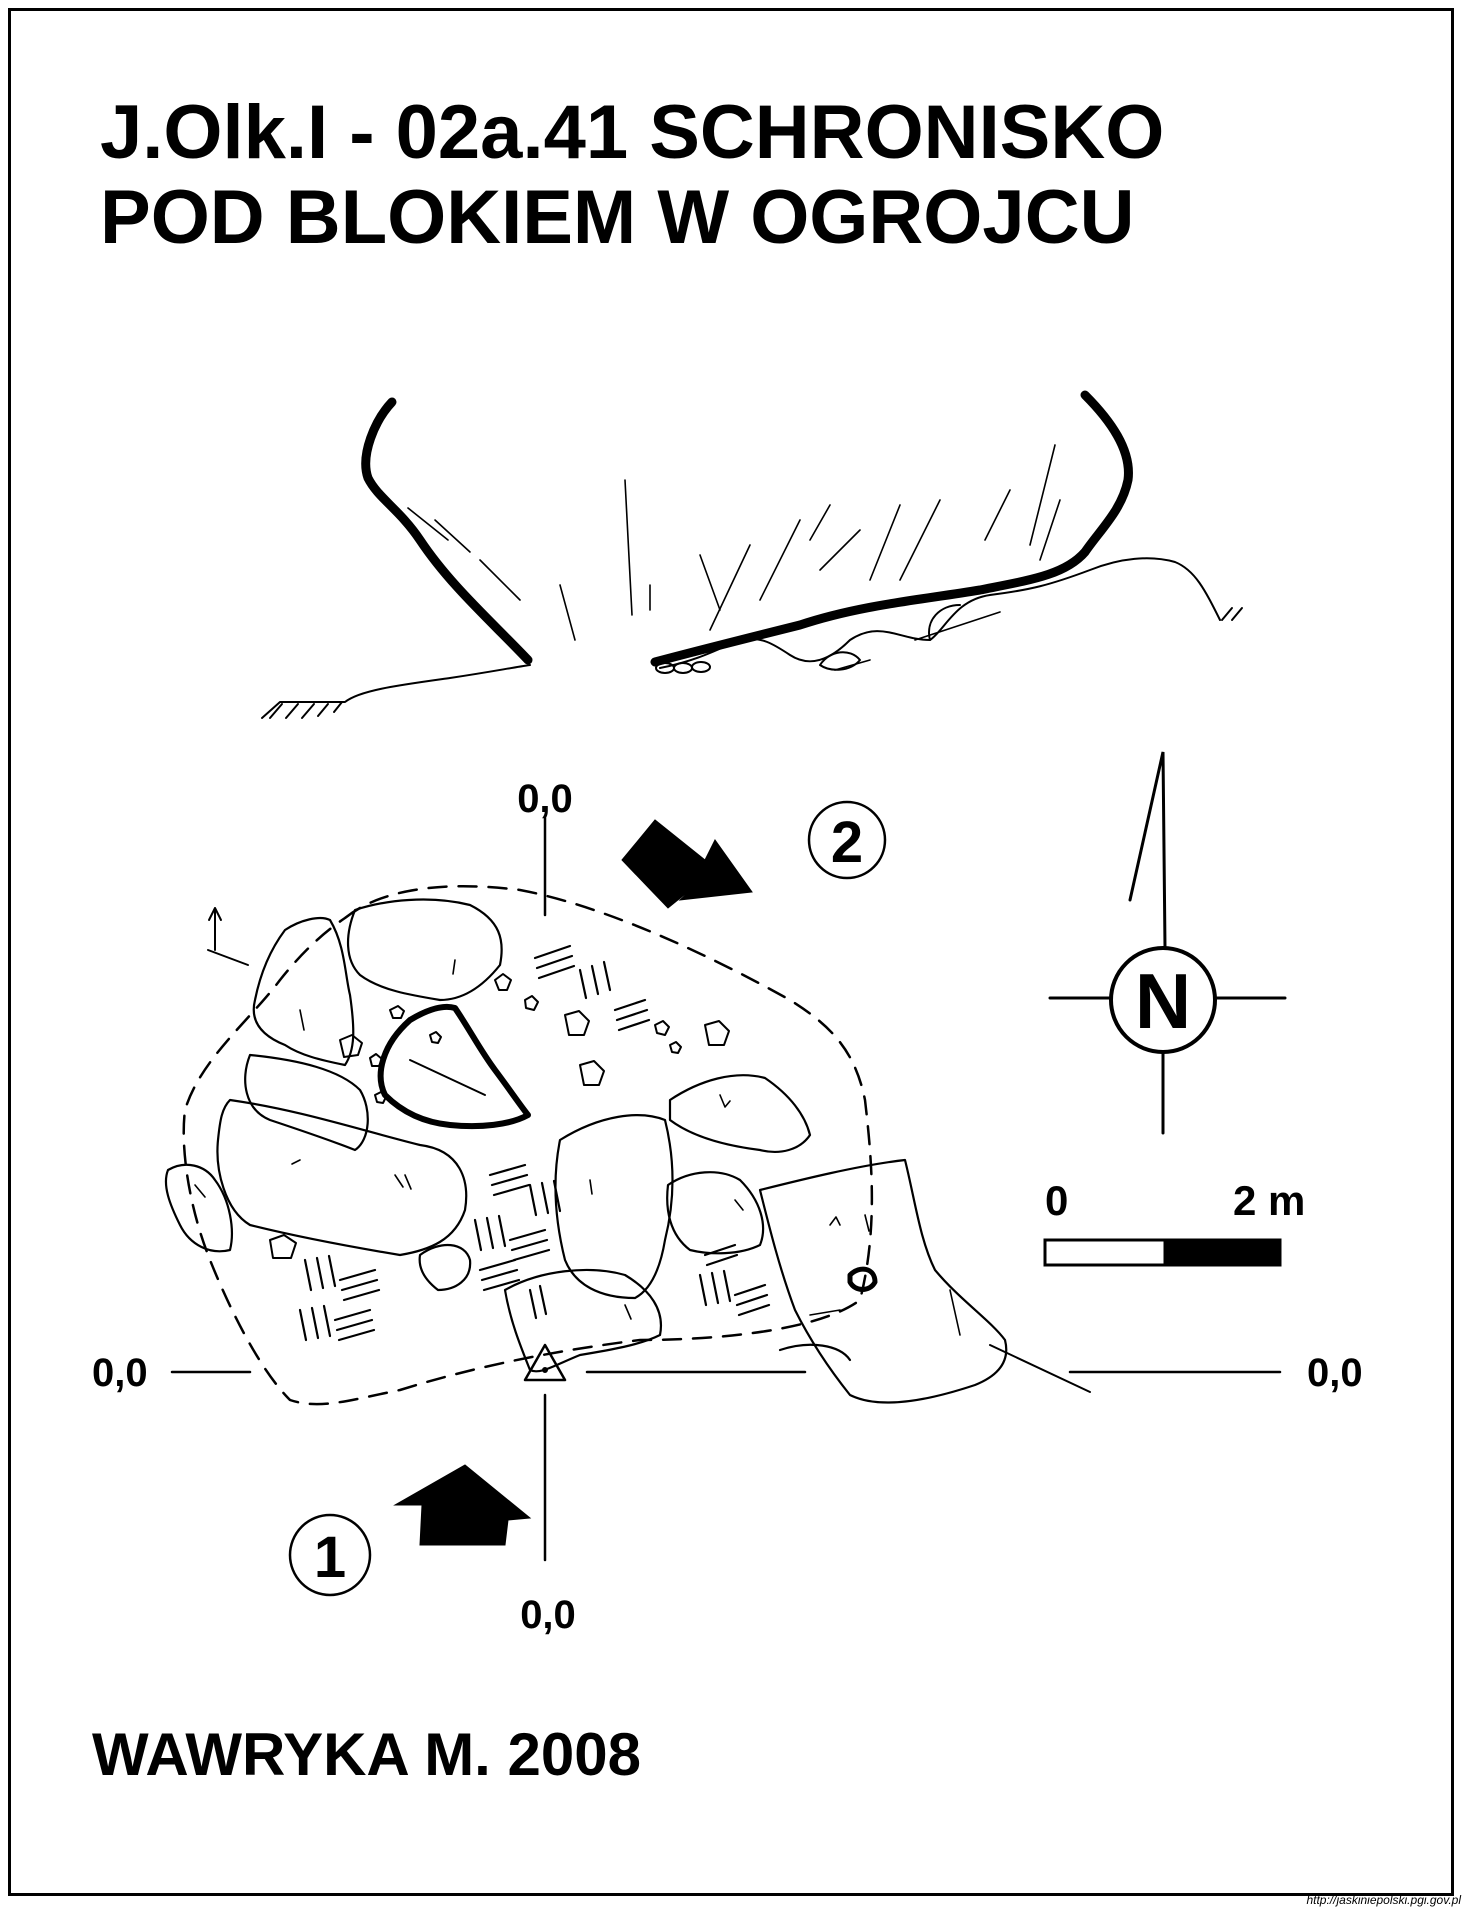  I want to click on source-url: http://jaskiniepolski.pgi.gov.pl, so click(1383, 1900).